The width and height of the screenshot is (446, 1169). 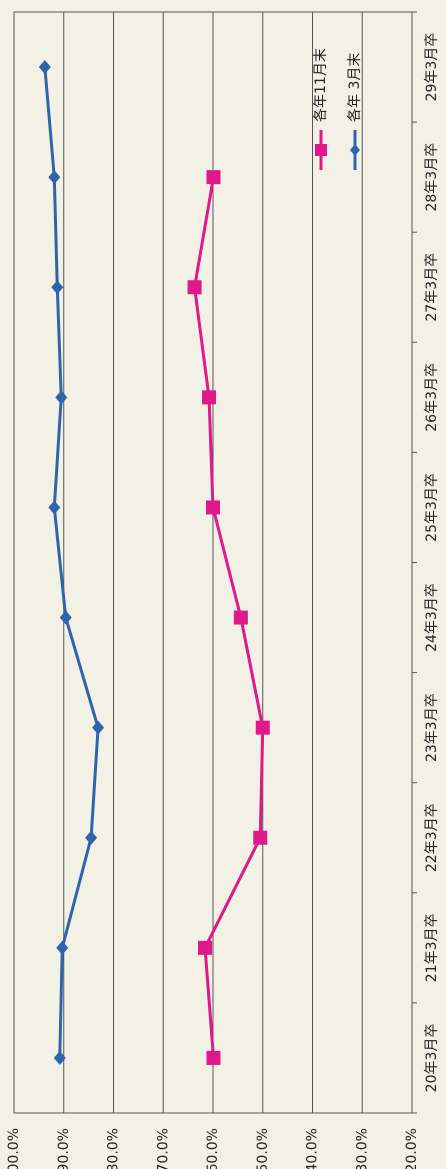 What do you see at coordinates (432, 1058) in the screenshot?
I see `x-tick-label: 20年3月卒` at bounding box center [432, 1058].